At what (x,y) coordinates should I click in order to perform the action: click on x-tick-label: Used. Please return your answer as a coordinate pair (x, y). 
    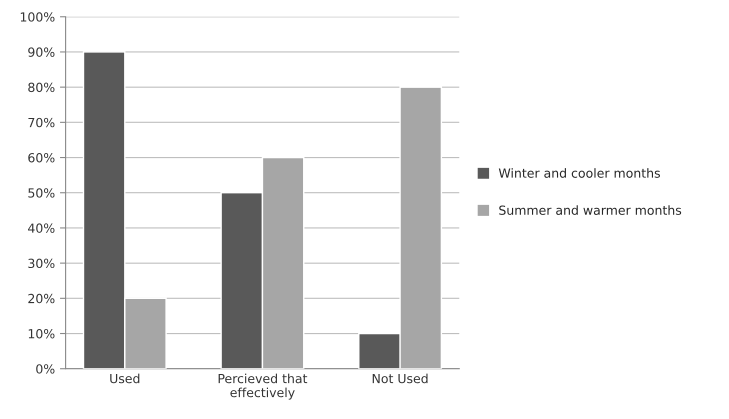
    Looking at the image, I should click on (125, 379).